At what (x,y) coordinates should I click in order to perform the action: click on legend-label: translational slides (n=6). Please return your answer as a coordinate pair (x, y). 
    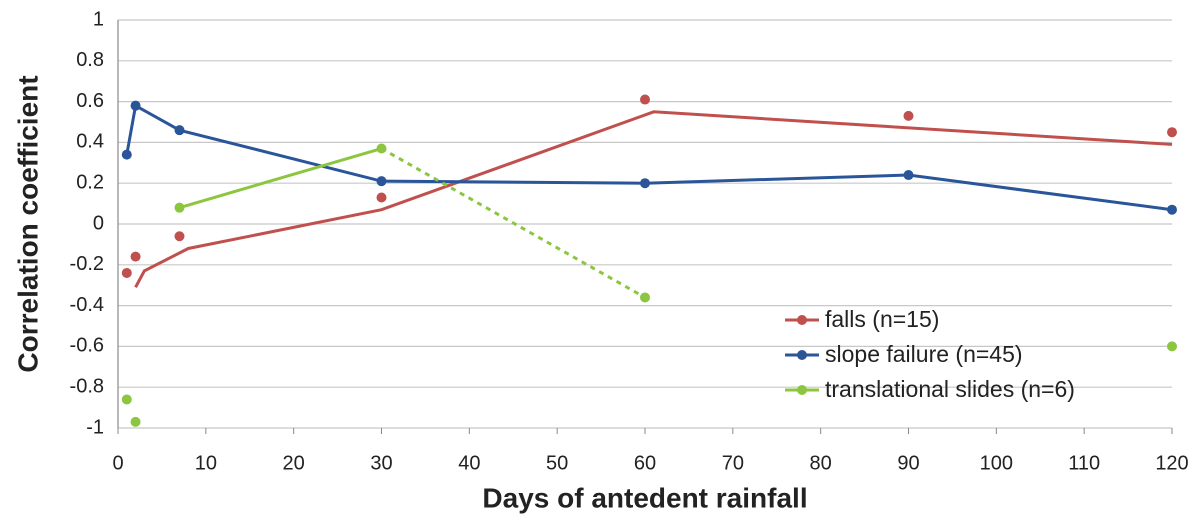
    Looking at the image, I should click on (950, 389).